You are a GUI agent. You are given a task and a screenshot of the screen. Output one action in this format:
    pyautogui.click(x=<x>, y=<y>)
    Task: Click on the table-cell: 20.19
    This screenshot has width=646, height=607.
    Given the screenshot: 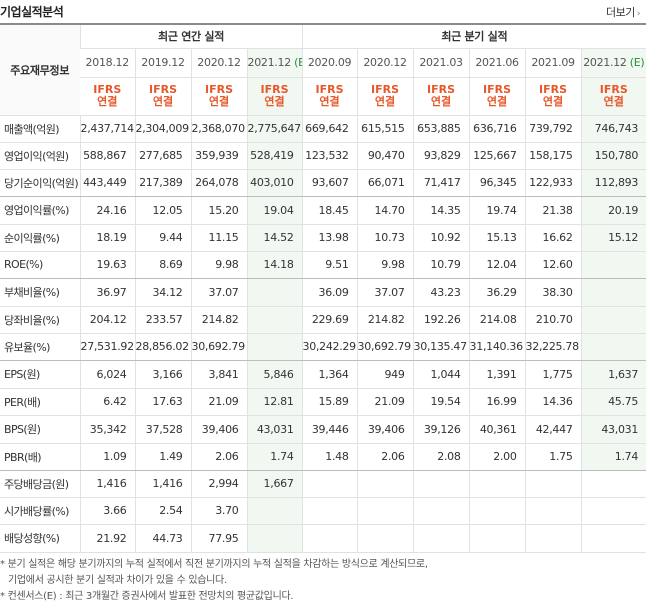 What is the action you would take?
    pyautogui.click(x=613, y=210)
    